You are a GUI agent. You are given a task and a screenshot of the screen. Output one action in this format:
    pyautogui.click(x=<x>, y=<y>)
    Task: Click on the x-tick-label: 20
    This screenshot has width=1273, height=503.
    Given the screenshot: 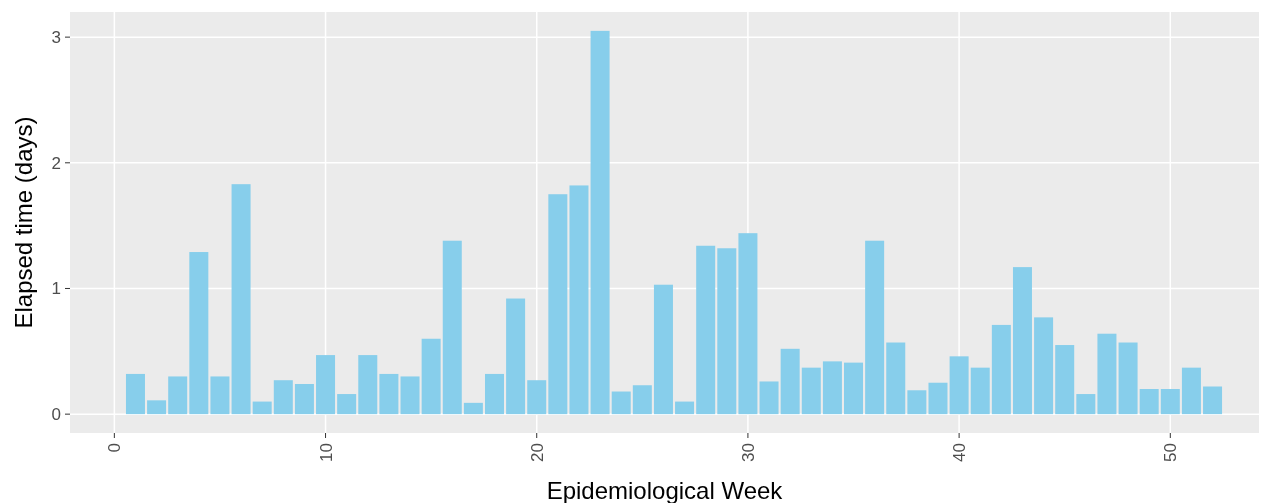 What is the action you would take?
    pyautogui.click(x=537, y=452)
    